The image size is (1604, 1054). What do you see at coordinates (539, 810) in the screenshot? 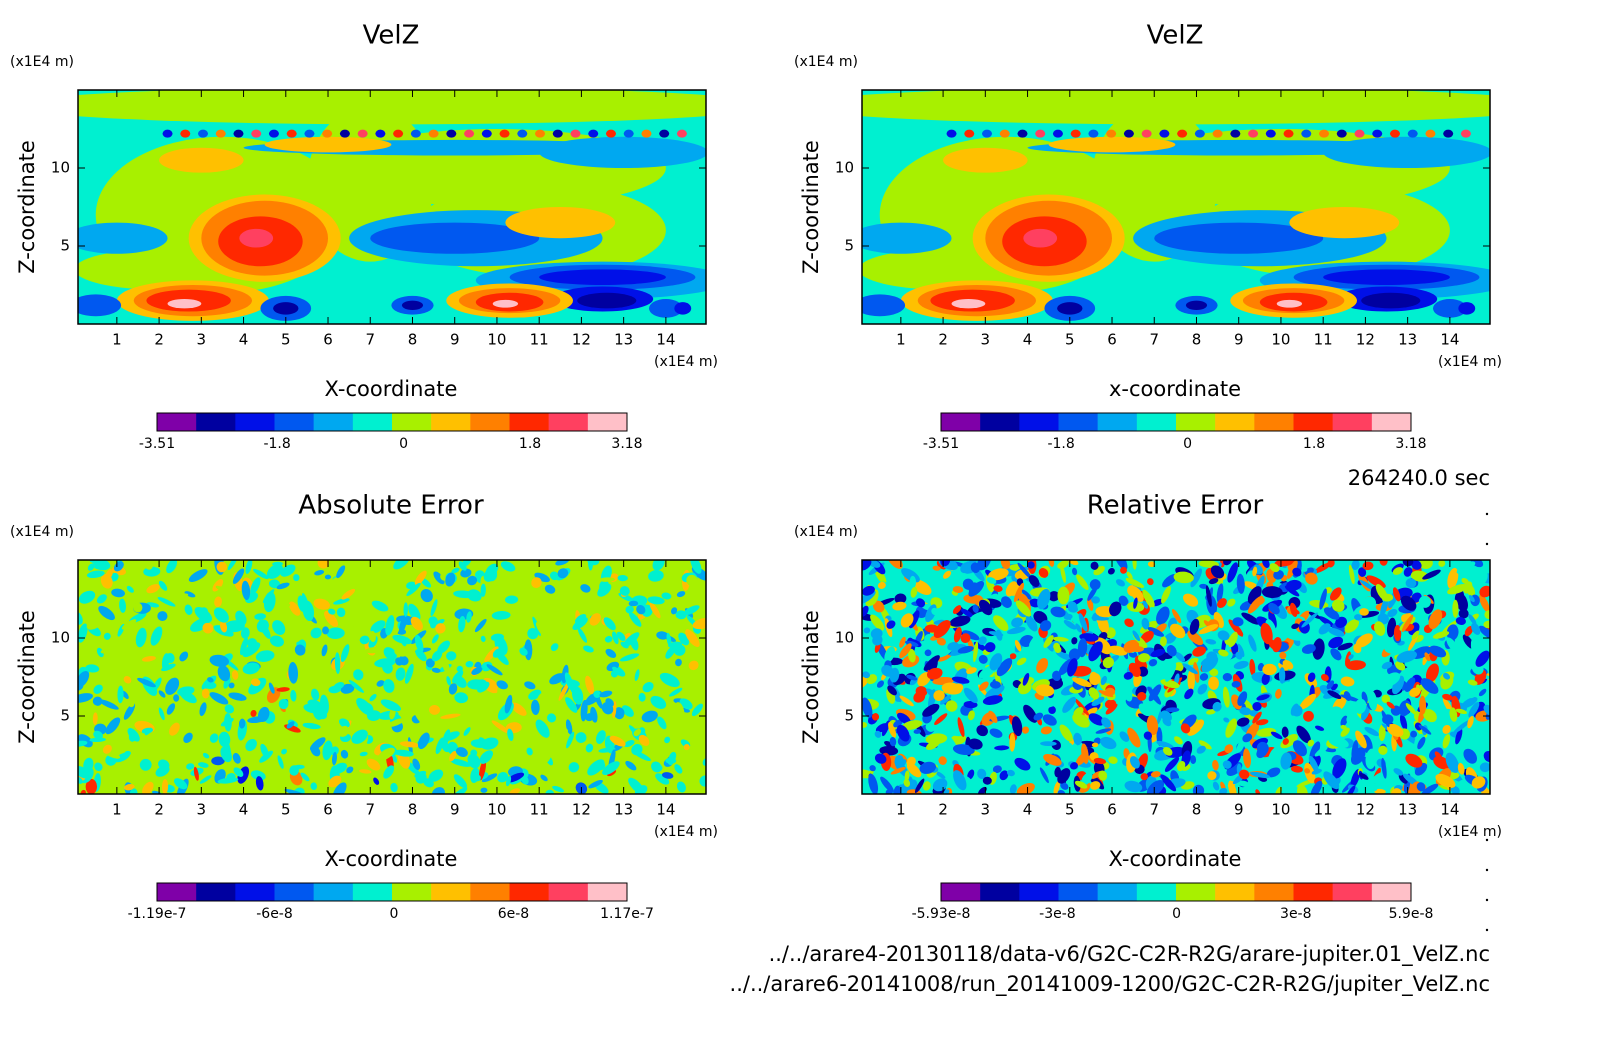
I see `x-tick-label: 11` at bounding box center [539, 810].